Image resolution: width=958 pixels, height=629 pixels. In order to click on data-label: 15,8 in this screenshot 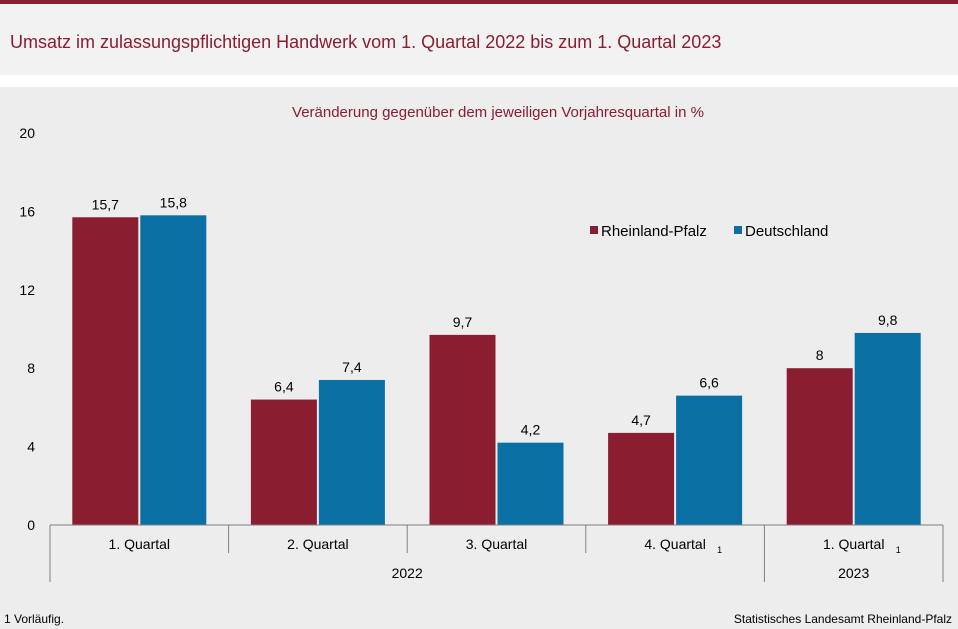, I will do `click(173, 202)`.